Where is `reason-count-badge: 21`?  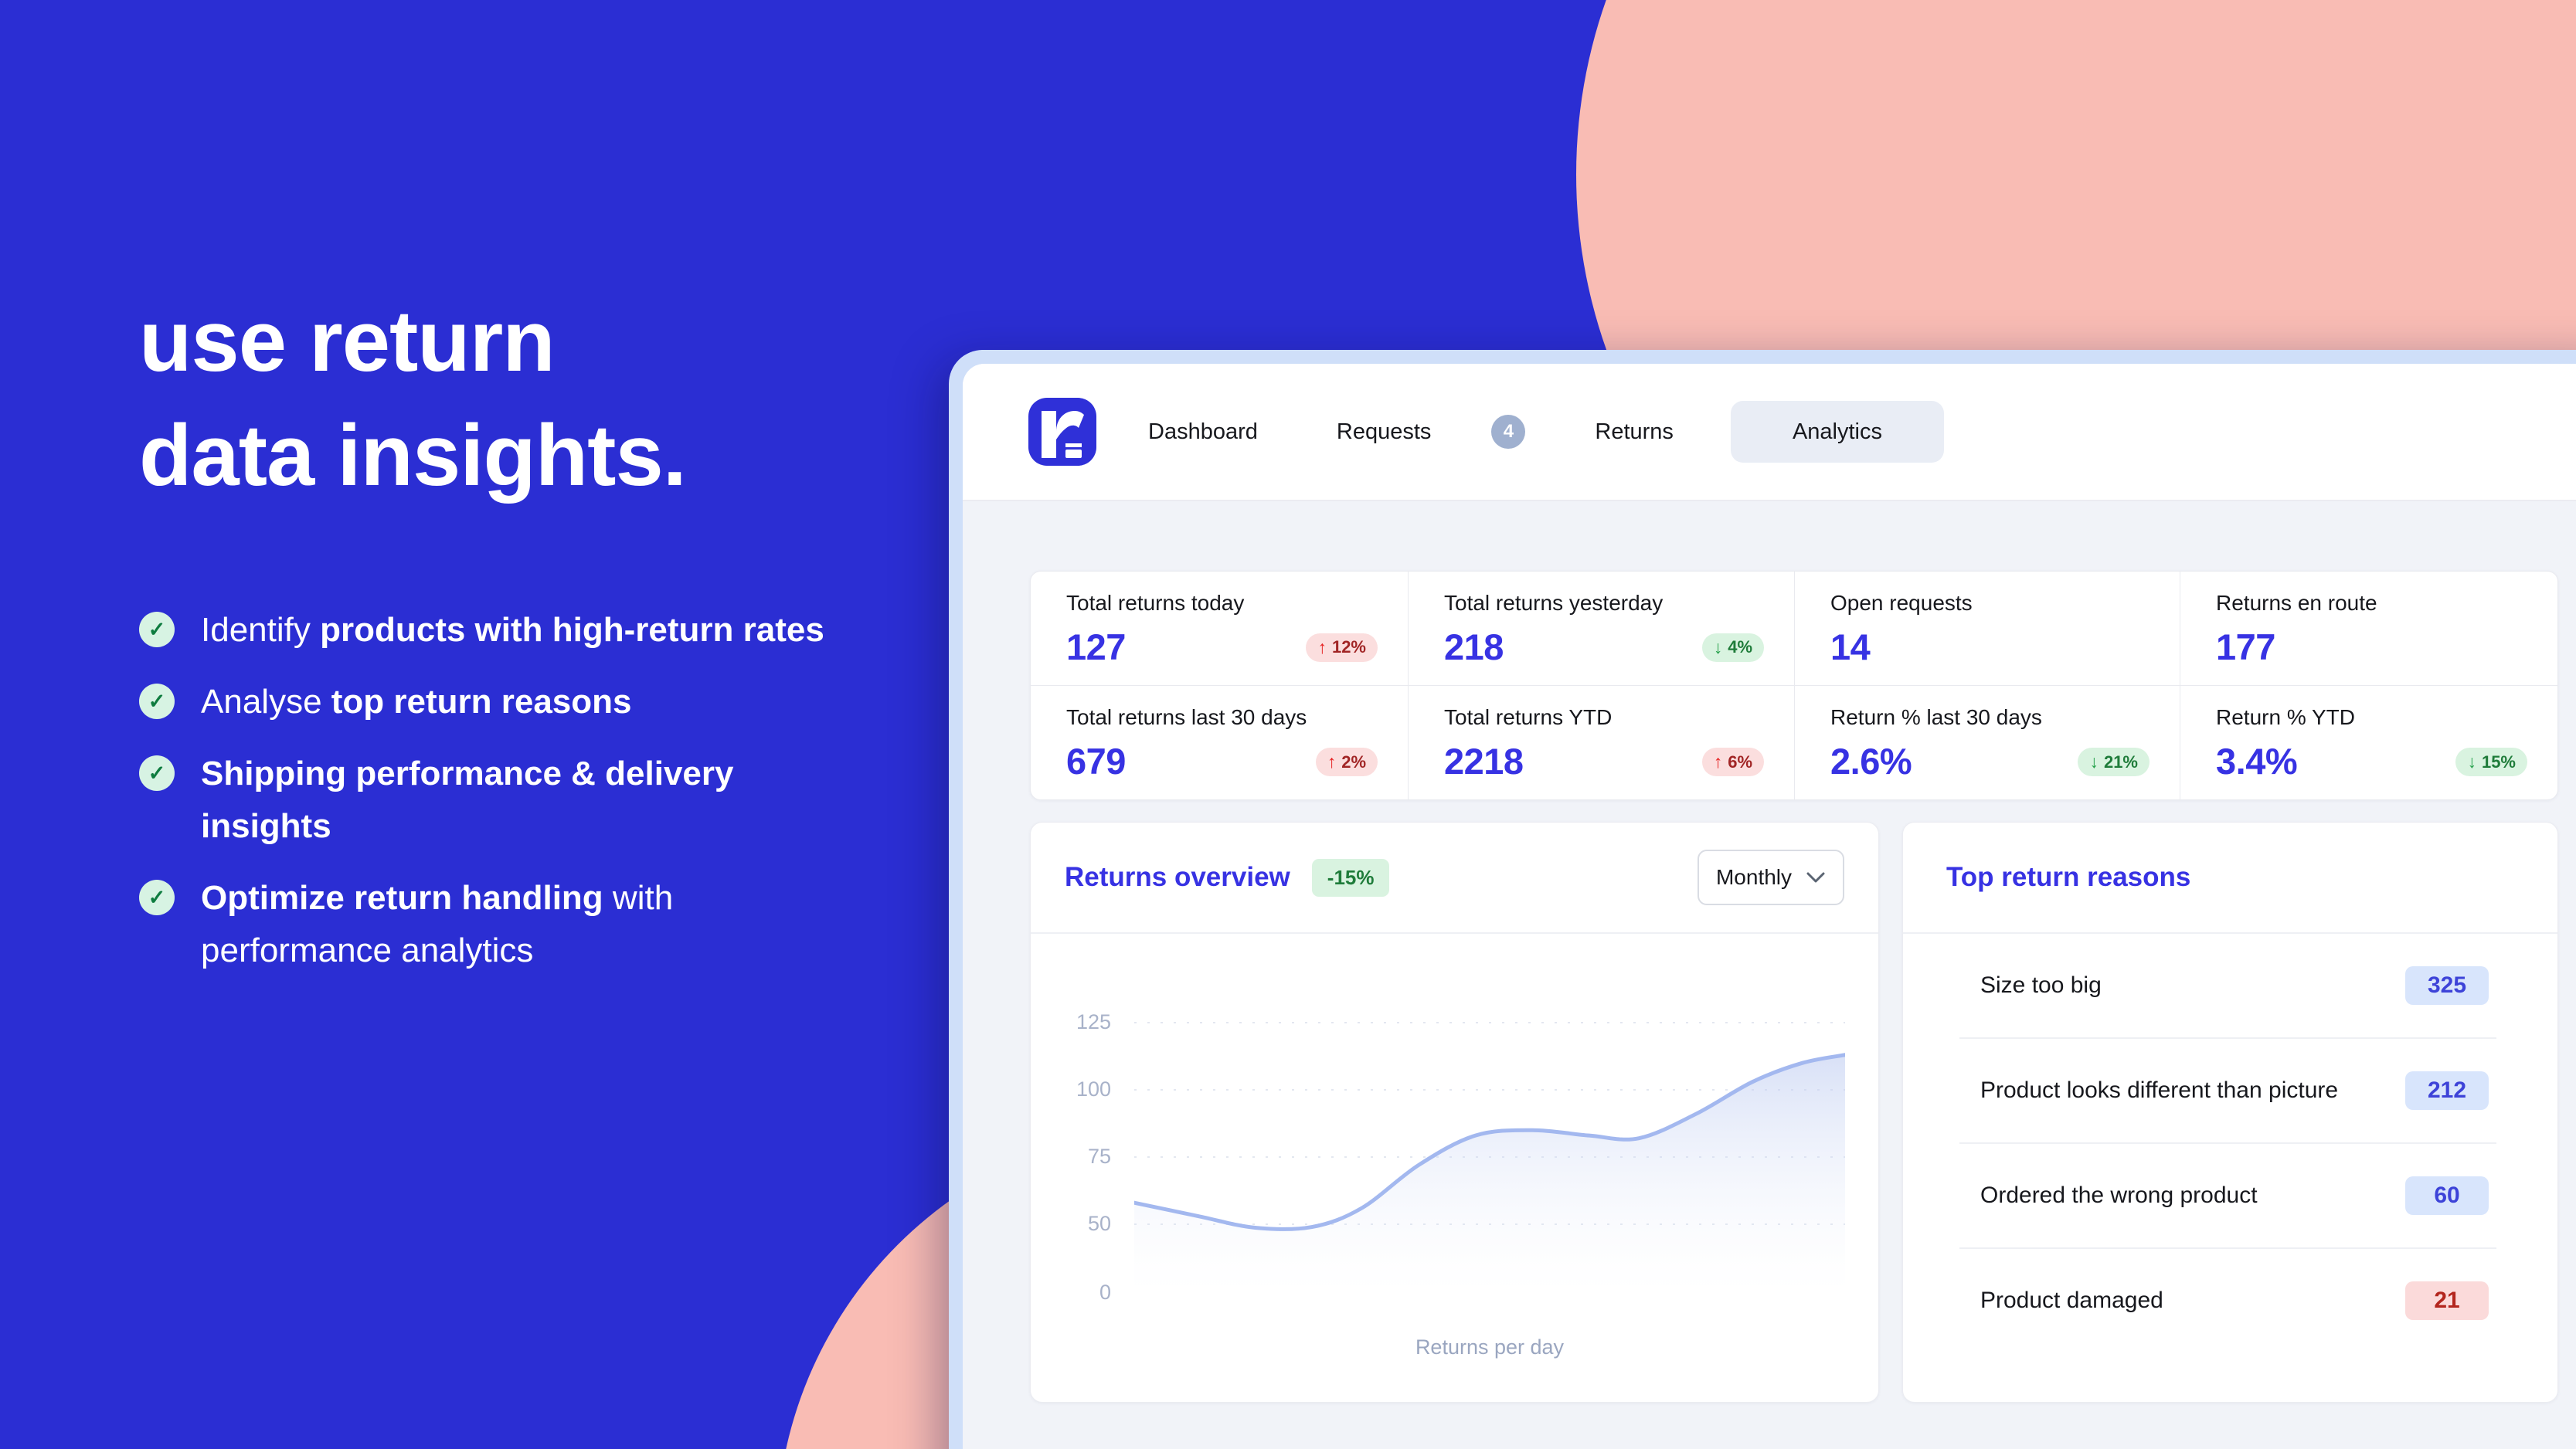
reason-count-badge: 21 is located at coordinates (2447, 1300).